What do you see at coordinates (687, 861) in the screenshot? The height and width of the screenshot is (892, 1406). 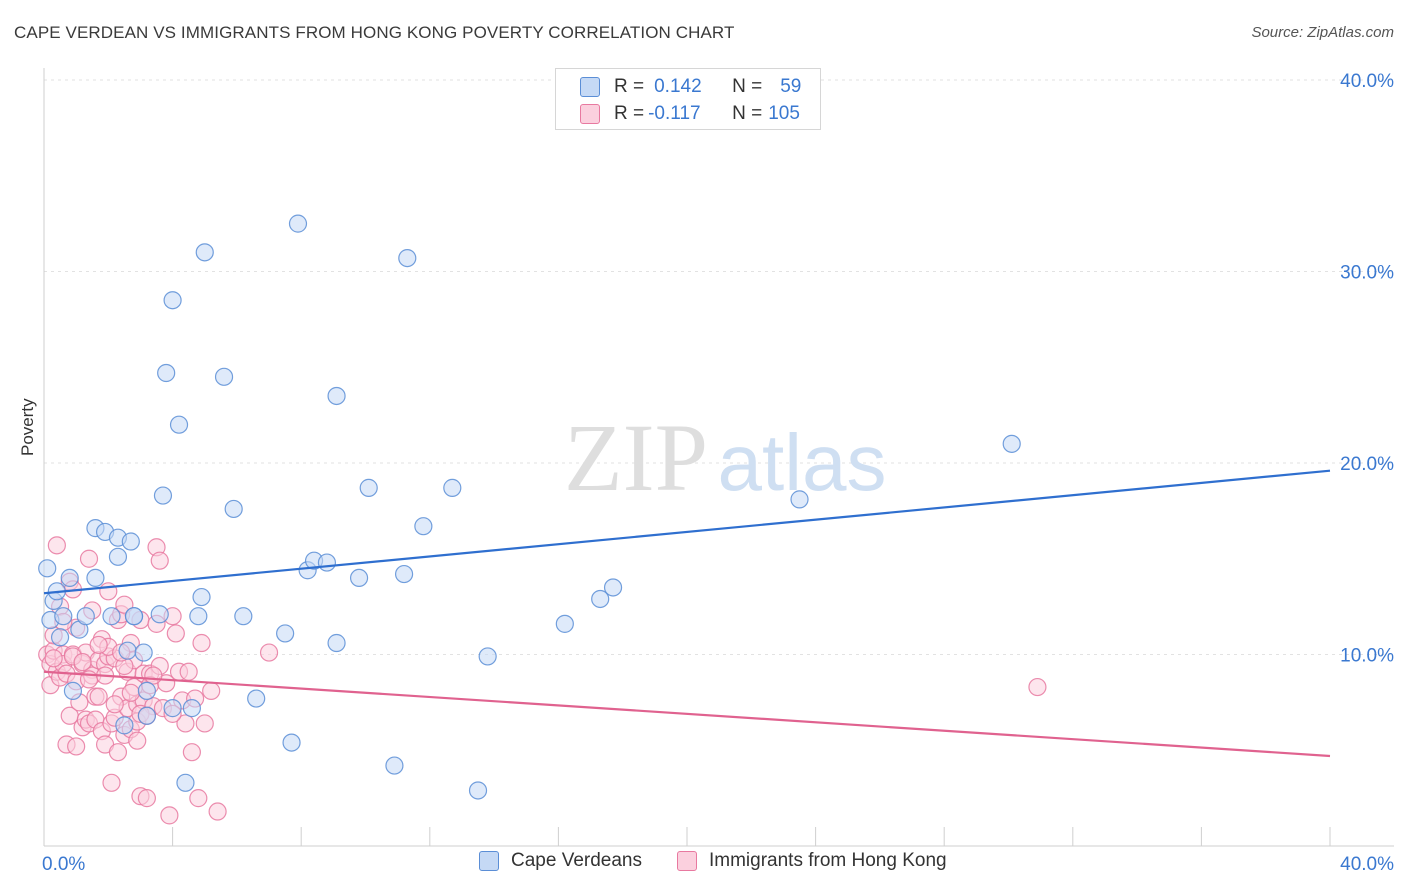 I see `series-swatch-pink` at bounding box center [687, 861].